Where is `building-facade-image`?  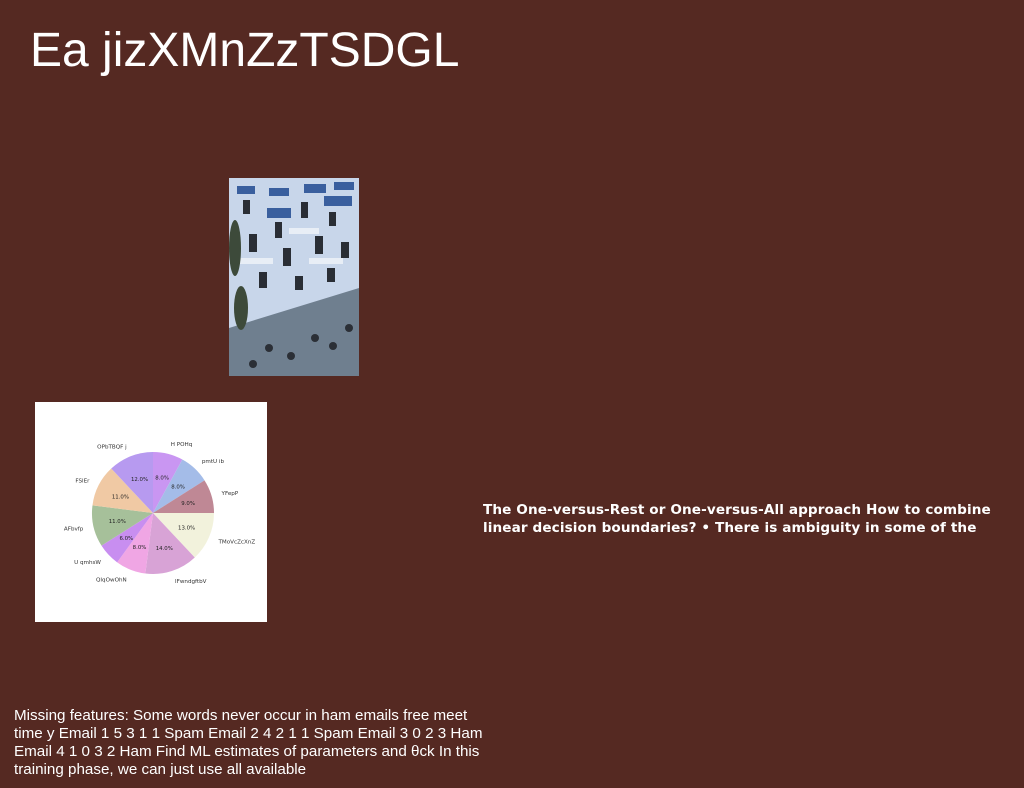
building-facade-image is located at coordinates (294, 277).